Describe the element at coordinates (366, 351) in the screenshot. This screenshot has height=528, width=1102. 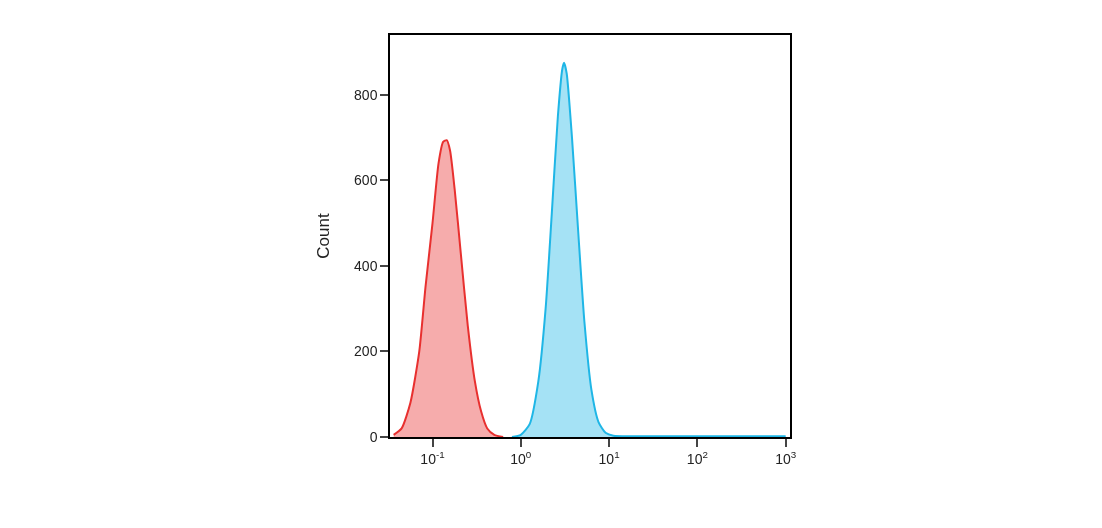
I see `y-tick-label: 200` at that location.